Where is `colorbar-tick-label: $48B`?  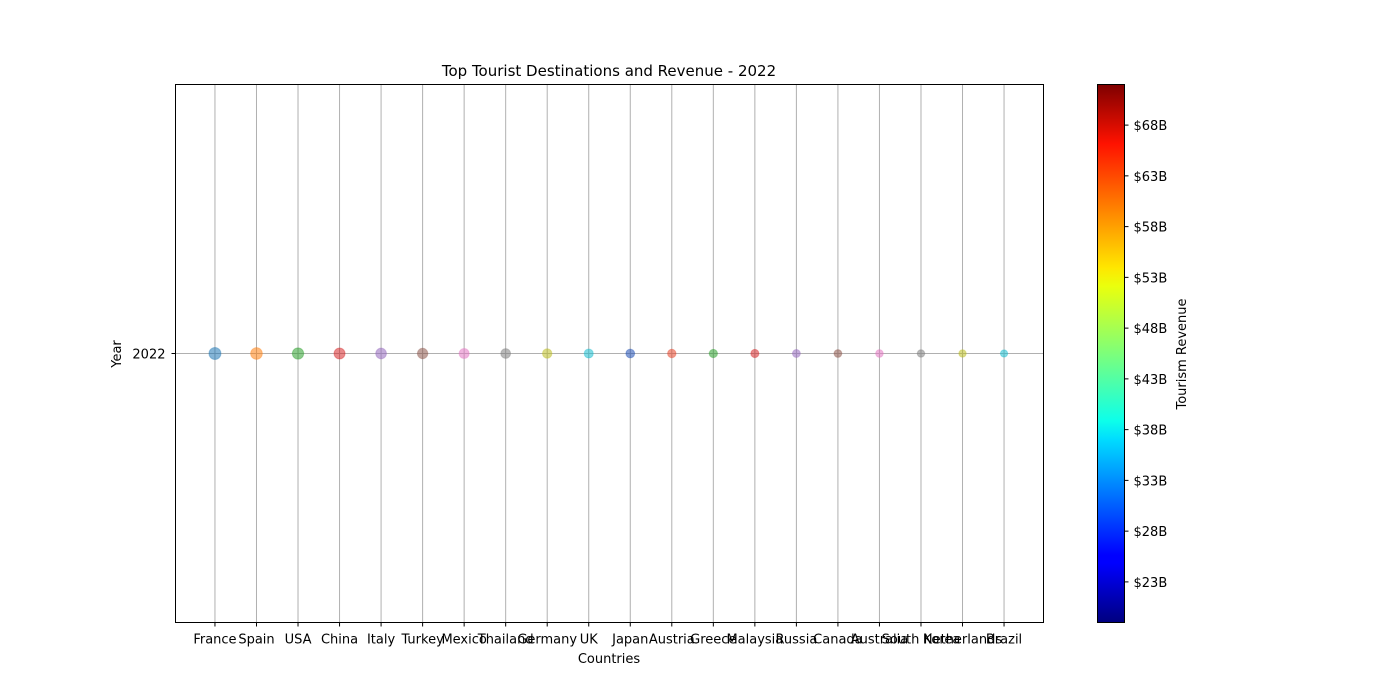
colorbar-tick-label: $48B is located at coordinates (1151, 329).